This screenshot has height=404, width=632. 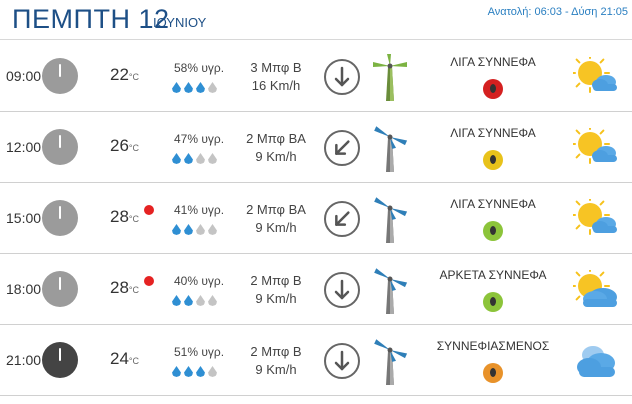 What do you see at coordinates (199, 281) in the screenshot?
I see `humidity-label: 40% υγρ.` at bounding box center [199, 281].